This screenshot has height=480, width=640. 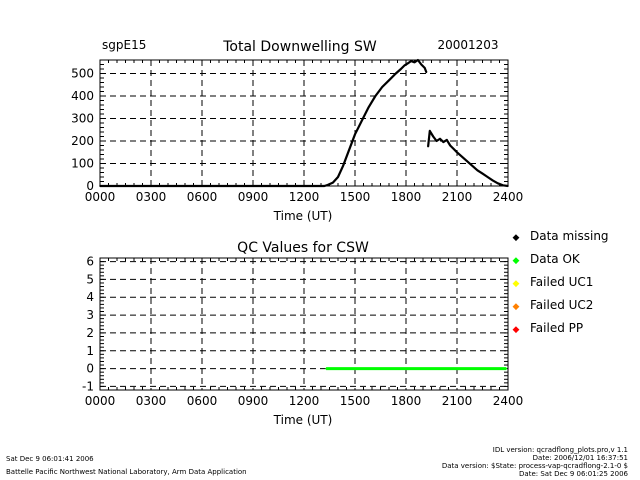 What do you see at coordinates (457, 197) in the screenshot?
I see `top-x-tick-2100: 2100` at bounding box center [457, 197].